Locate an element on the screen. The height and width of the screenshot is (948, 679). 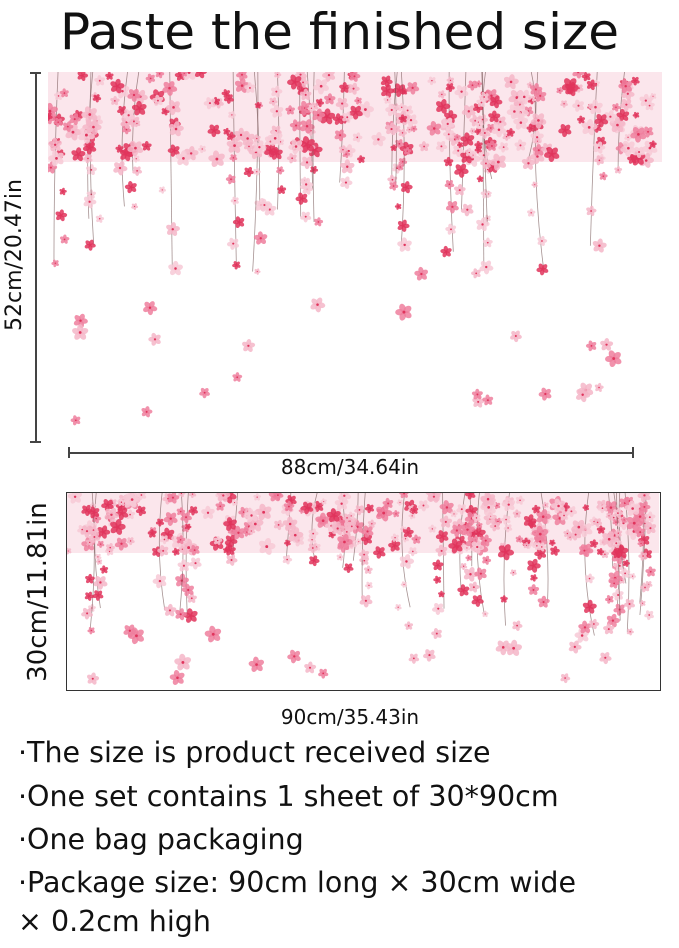
vine-stem is located at coordinates (314, 527).